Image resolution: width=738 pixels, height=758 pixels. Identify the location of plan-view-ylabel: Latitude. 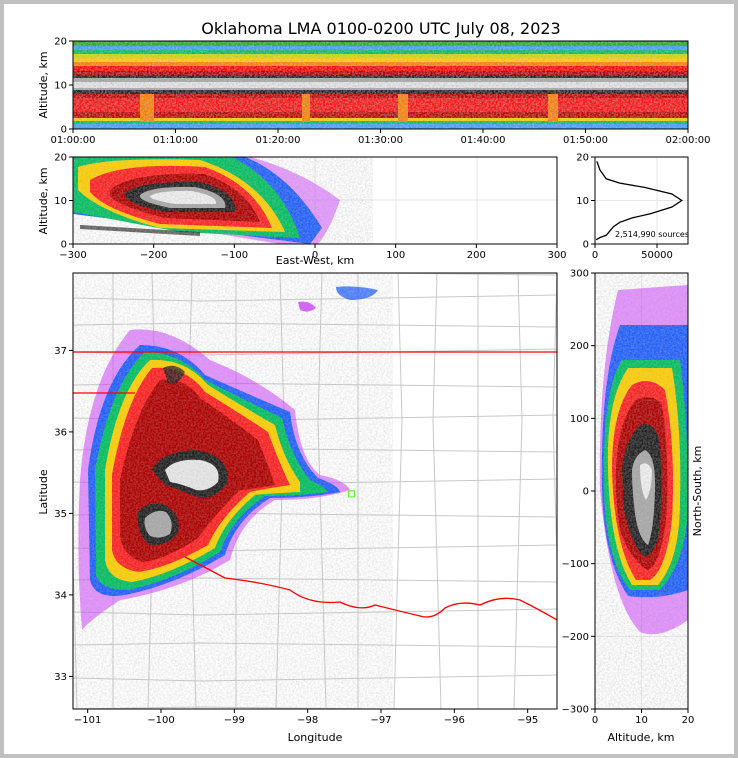
(43, 492).